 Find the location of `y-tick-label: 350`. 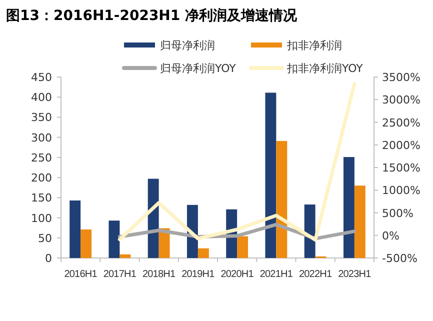

y-tick-label: 350 is located at coordinates (41, 117).